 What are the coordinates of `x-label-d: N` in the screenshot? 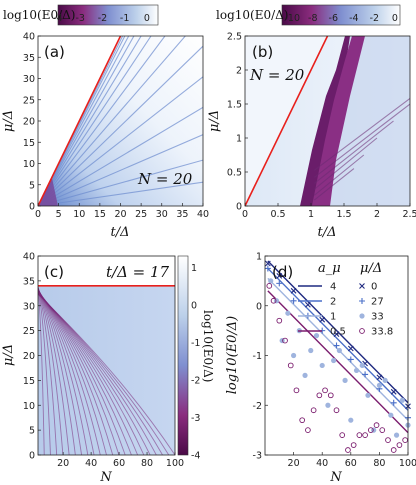 It's located at (335, 477).